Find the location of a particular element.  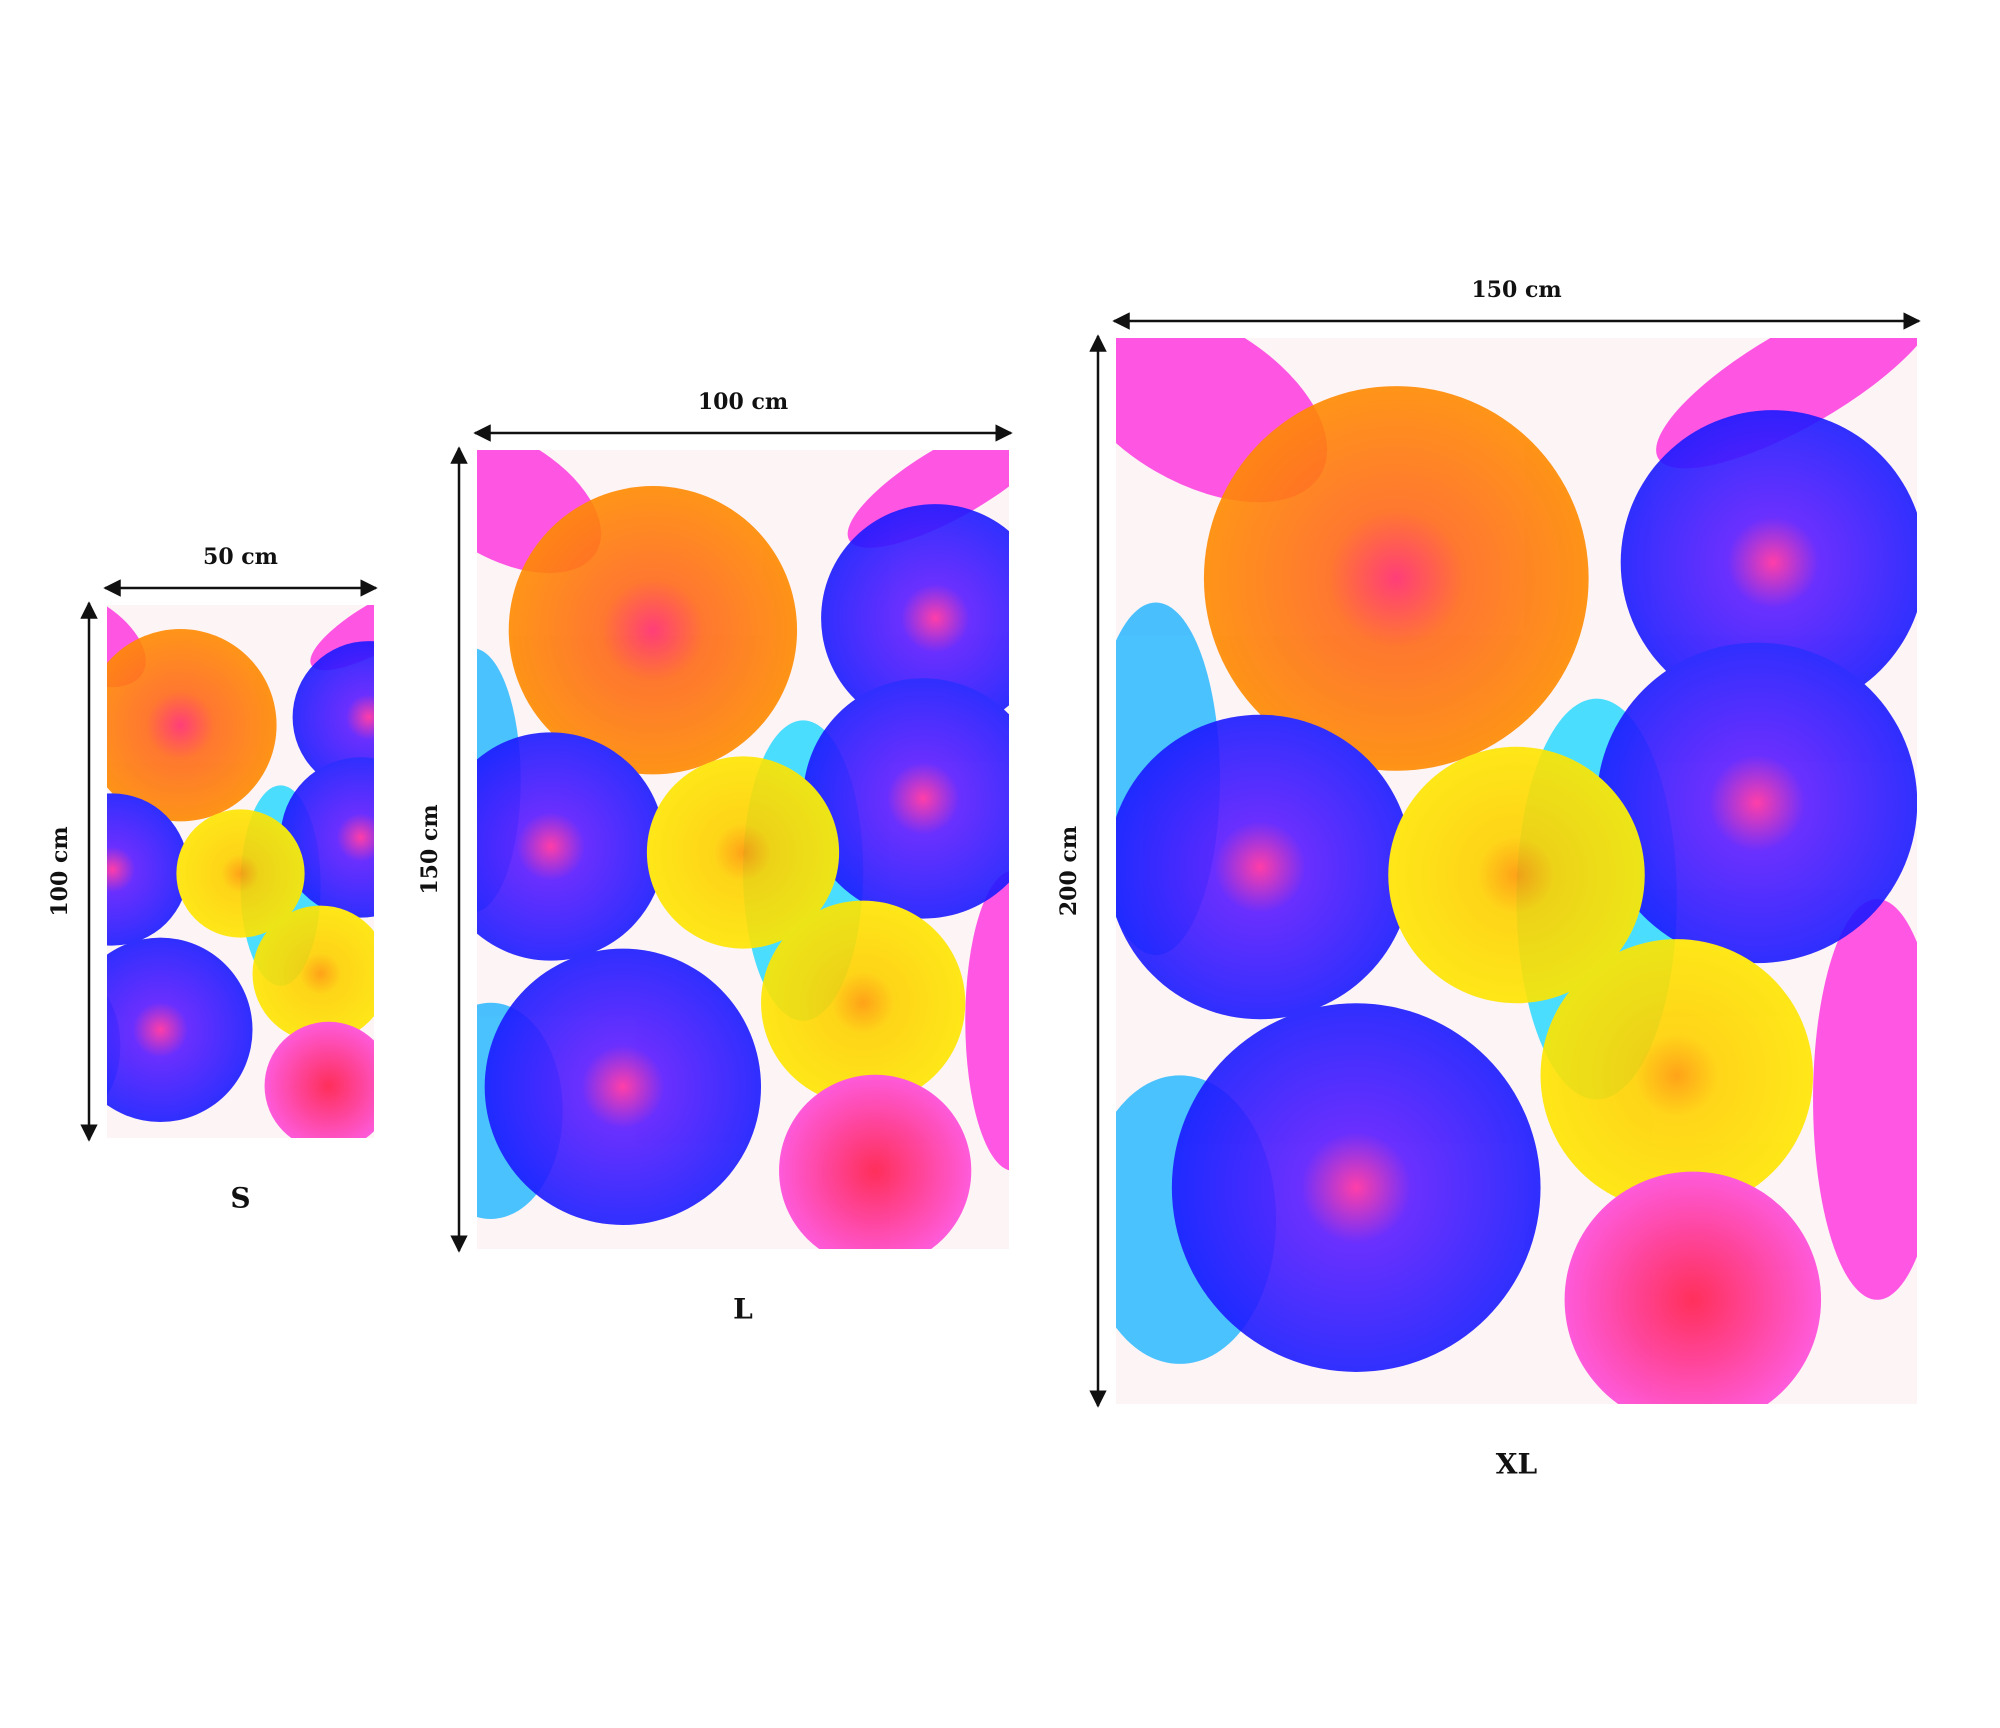

size-label: L is located at coordinates (743, 1309).